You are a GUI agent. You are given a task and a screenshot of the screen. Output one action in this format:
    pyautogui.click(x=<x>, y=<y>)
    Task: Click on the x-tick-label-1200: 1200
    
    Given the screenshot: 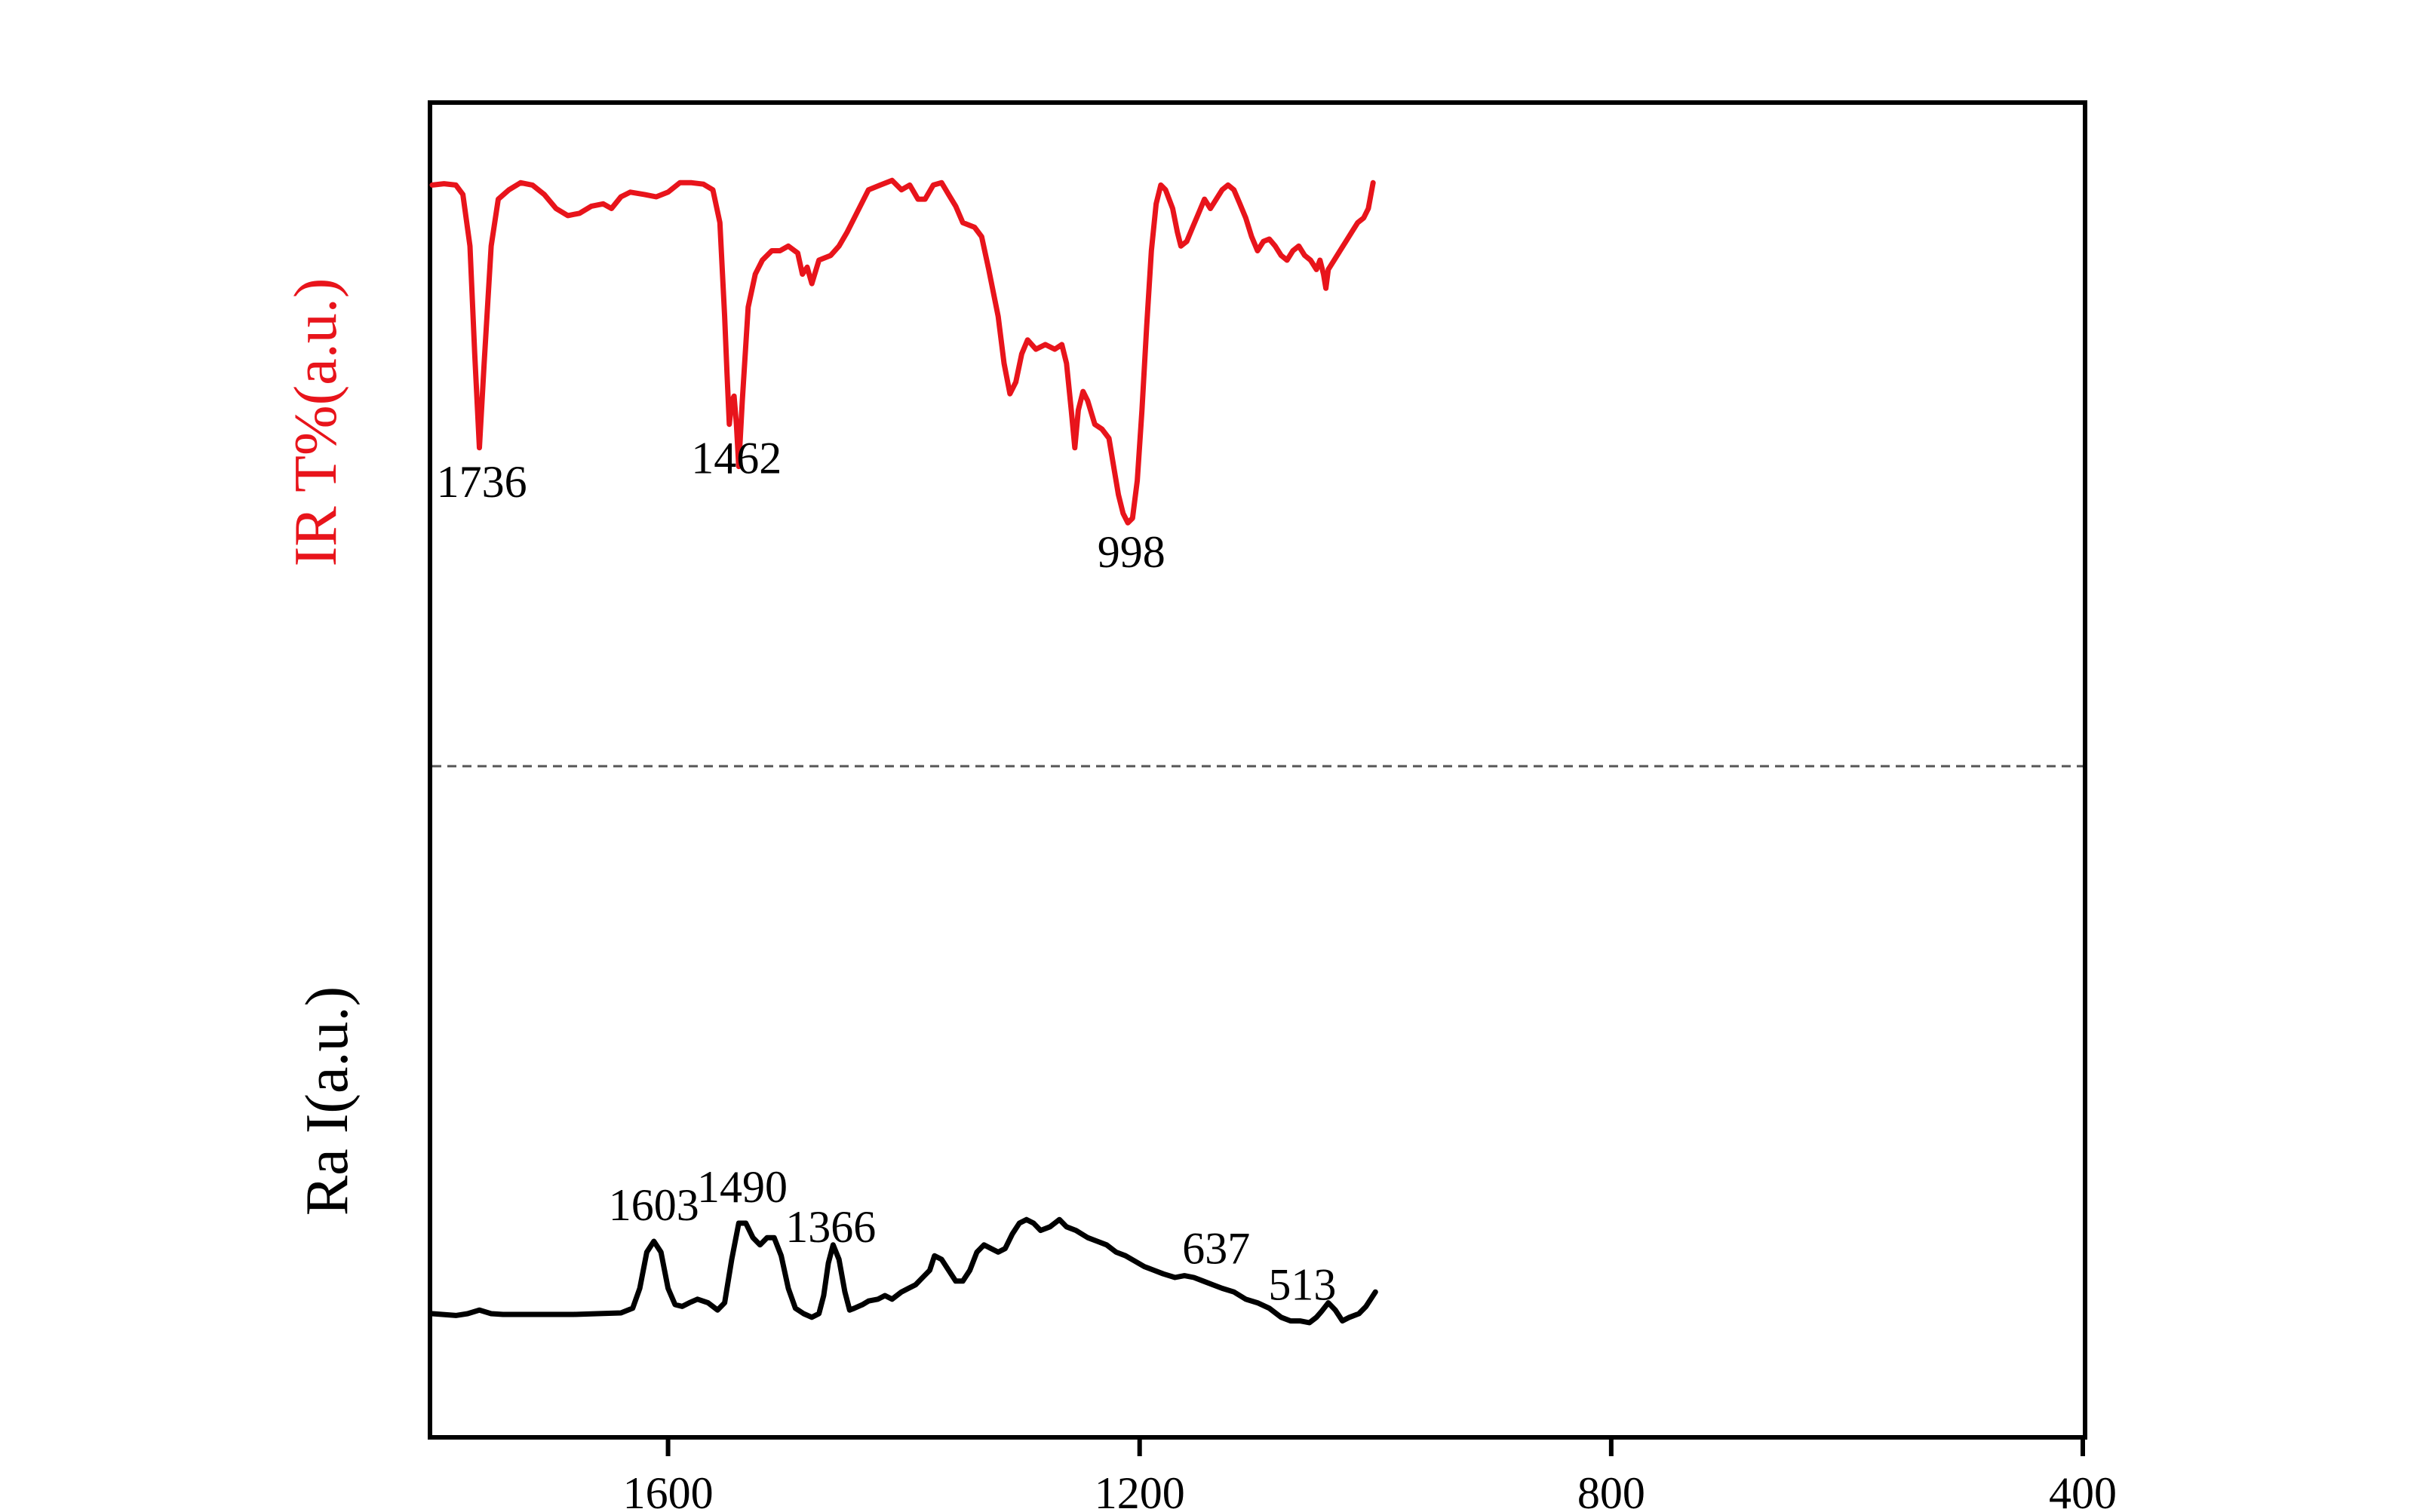 What is the action you would take?
    pyautogui.click(x=1140, y=1490)
    